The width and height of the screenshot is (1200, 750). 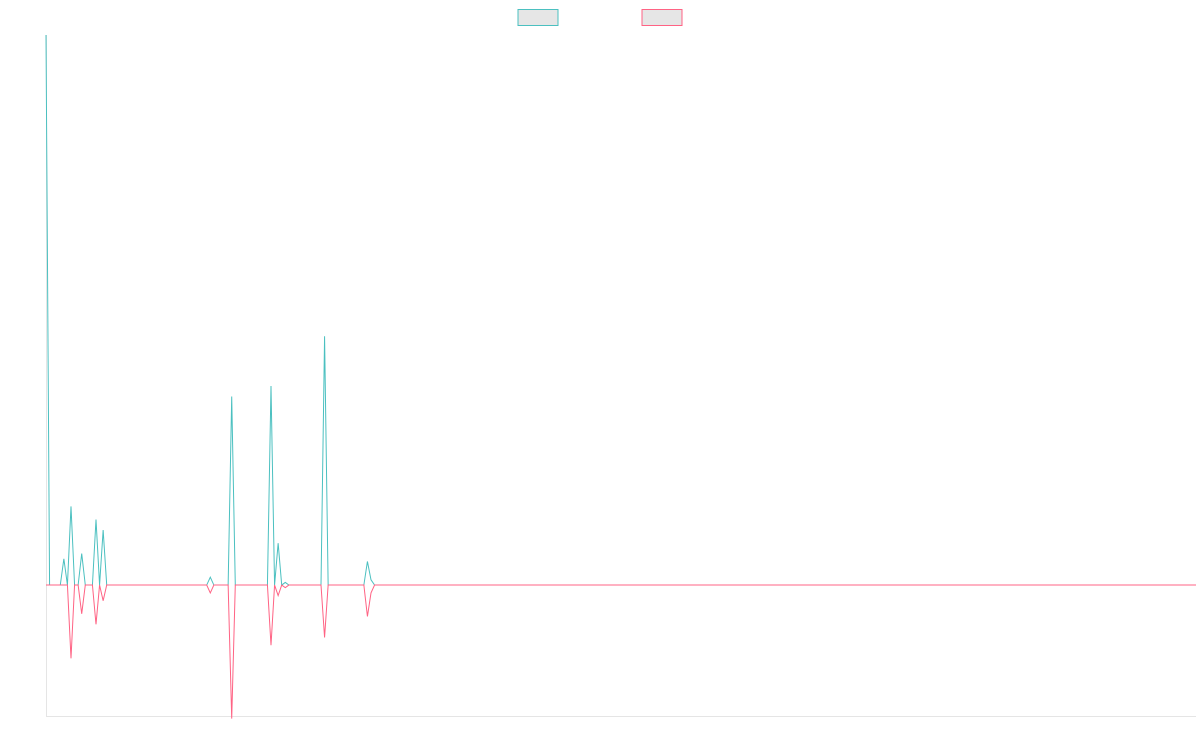 What do you see at coordinates (600, 17) in the screenshot?
I see `legend` at bounding box center [600, 17].